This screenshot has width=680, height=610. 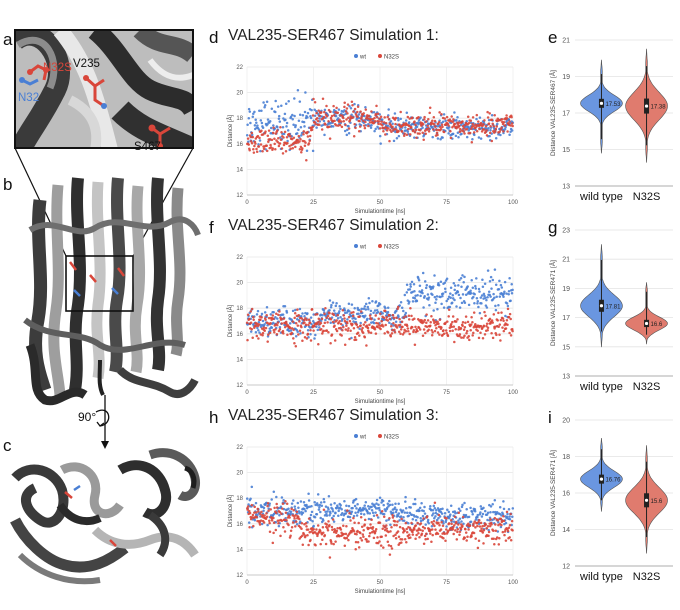 I want to click on x-tick-label: 75, so click(x=446, y=393).